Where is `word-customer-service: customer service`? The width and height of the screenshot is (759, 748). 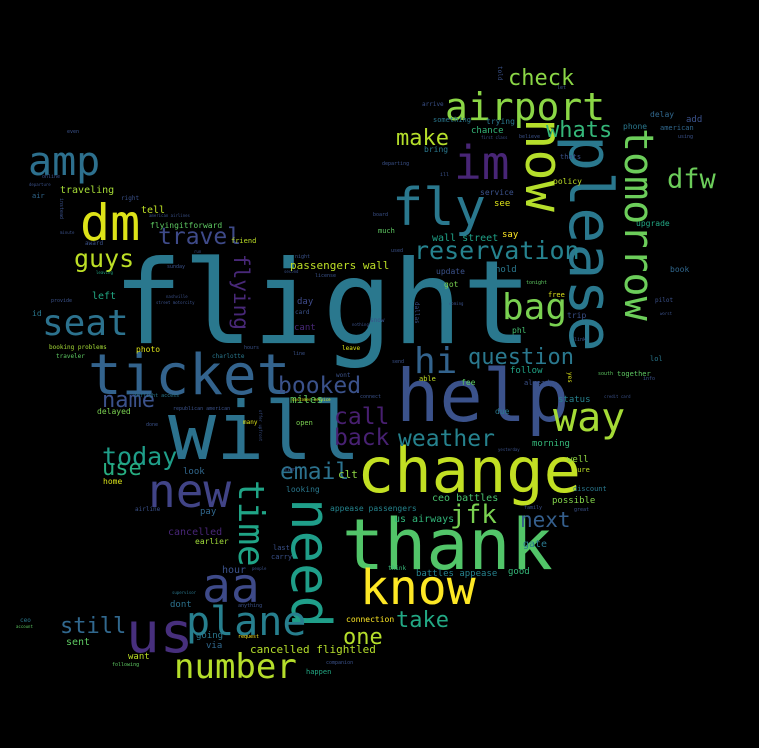
word-customer-service: customer service is located at coordinates (311, 399).